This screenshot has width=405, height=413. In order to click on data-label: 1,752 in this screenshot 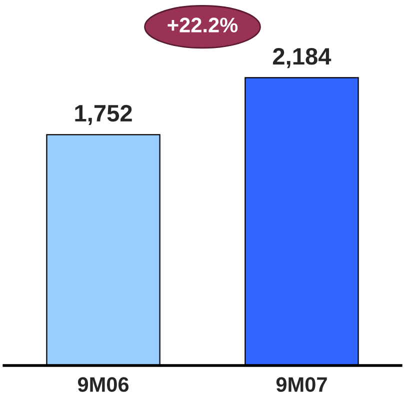, I will do `click(103, 115)`.